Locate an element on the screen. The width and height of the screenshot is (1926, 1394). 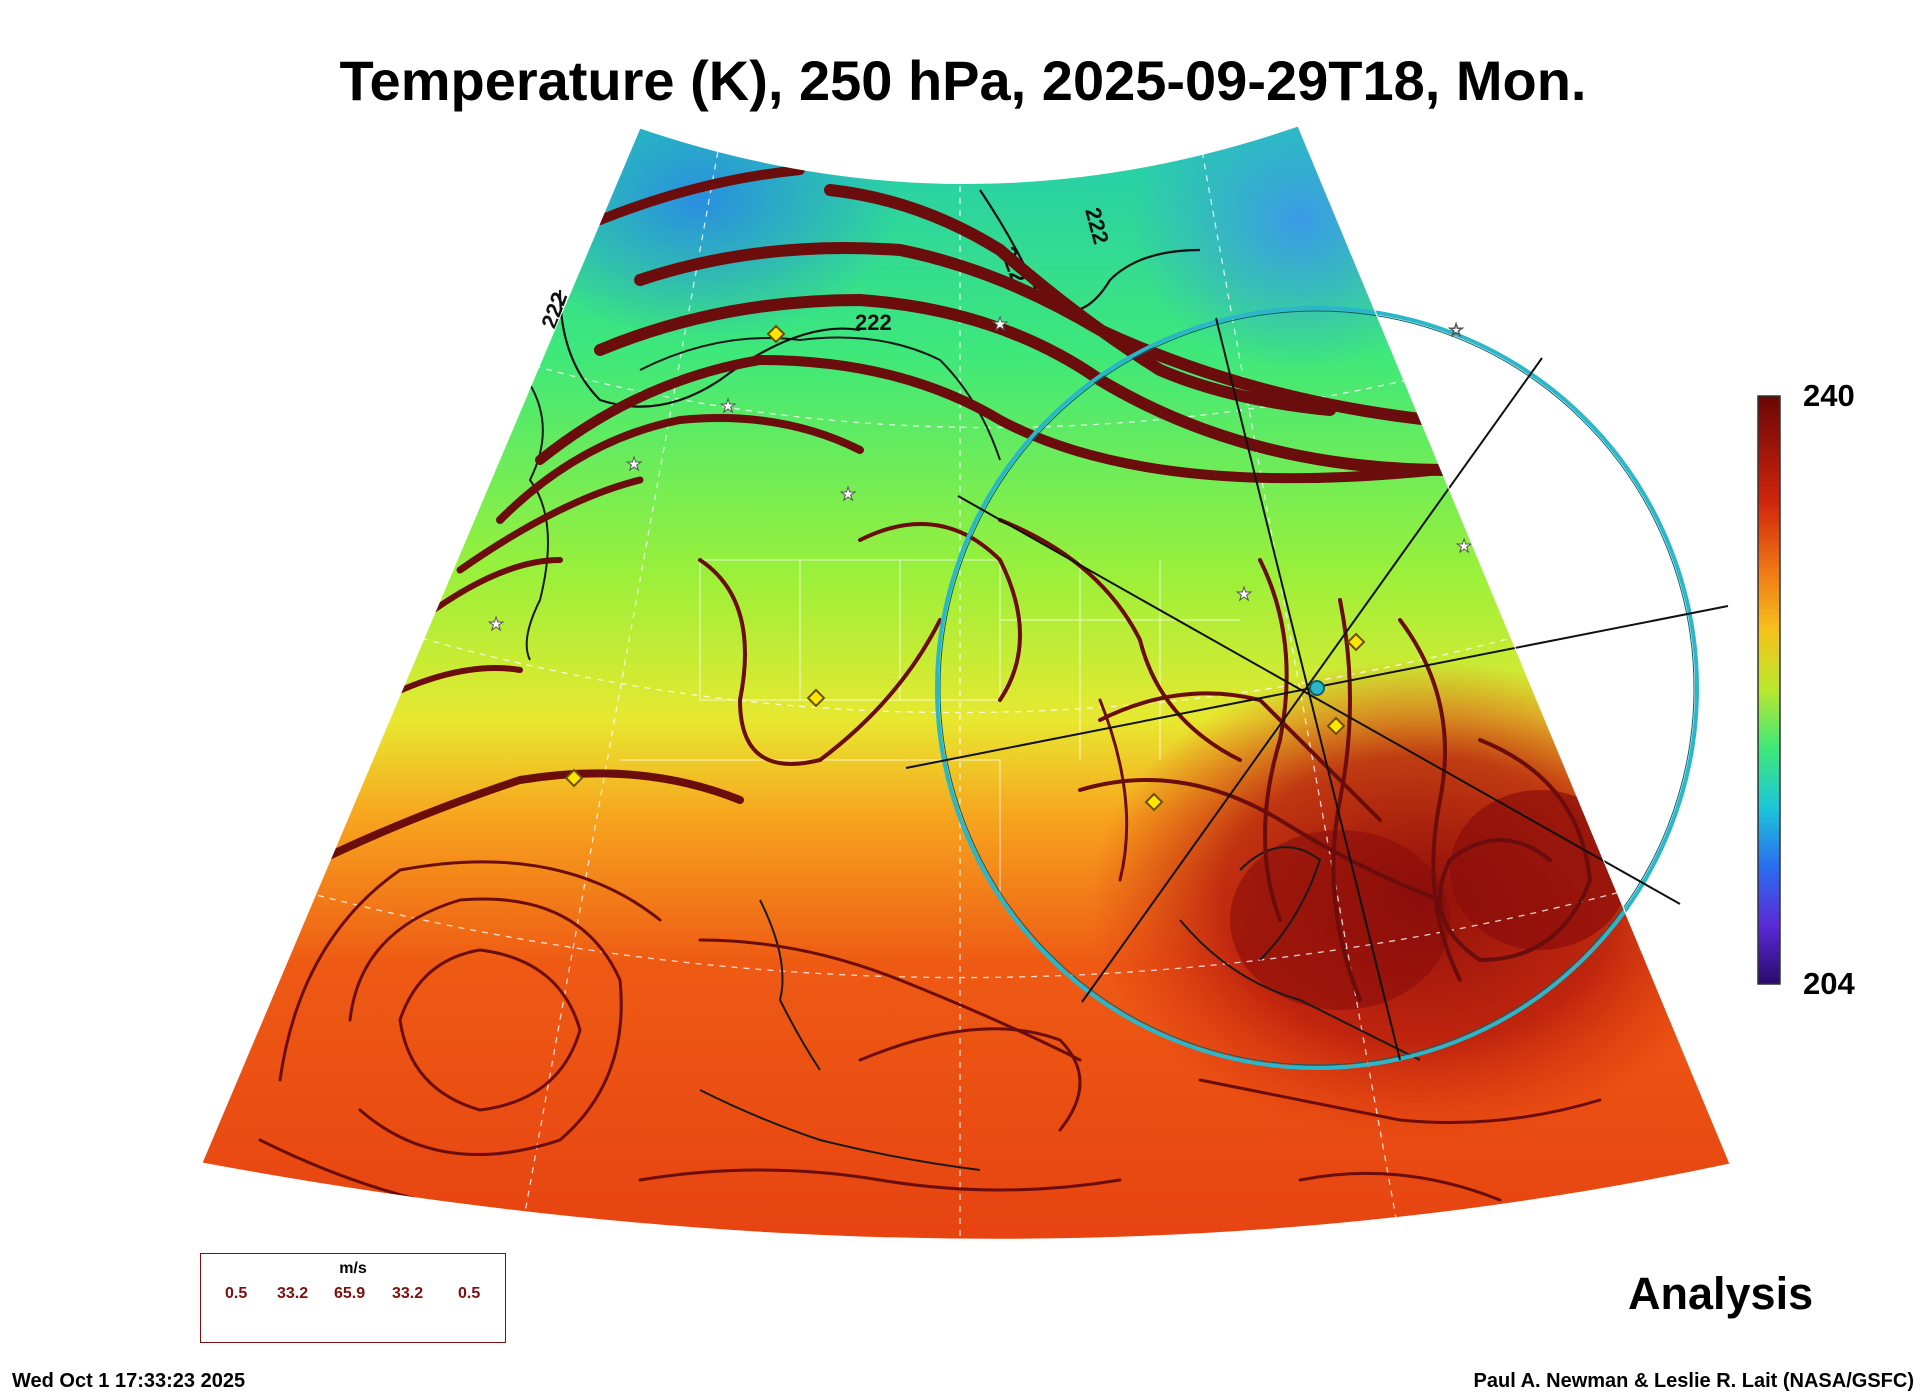
wind-legend: m/s 0.5 33.2 65.9 33.2 0.5 is located at coordinates (353, 1298).